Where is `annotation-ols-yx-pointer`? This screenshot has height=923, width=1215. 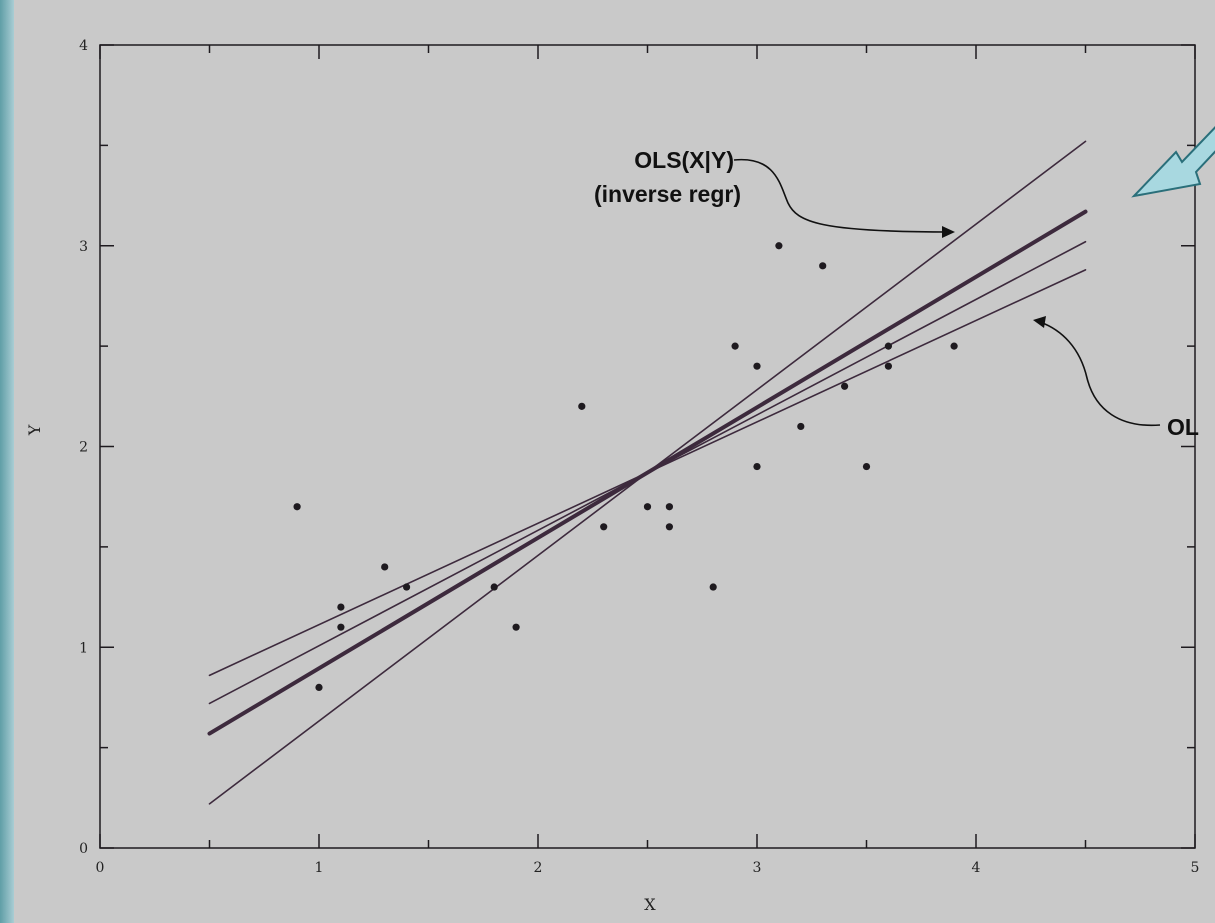 annotation-ols-yx-pointer is located at coordinates (1100, 374).